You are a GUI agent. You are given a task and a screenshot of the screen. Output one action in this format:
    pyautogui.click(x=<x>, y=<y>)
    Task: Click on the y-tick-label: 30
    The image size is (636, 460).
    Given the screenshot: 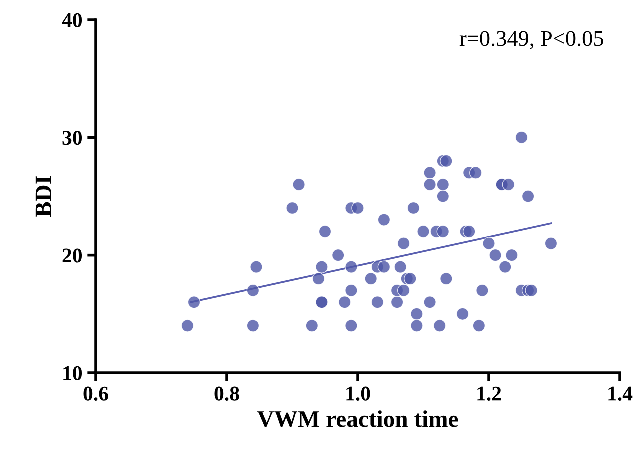 What is the action you would take?
    pyautogui.click(x=72, y=138)
    